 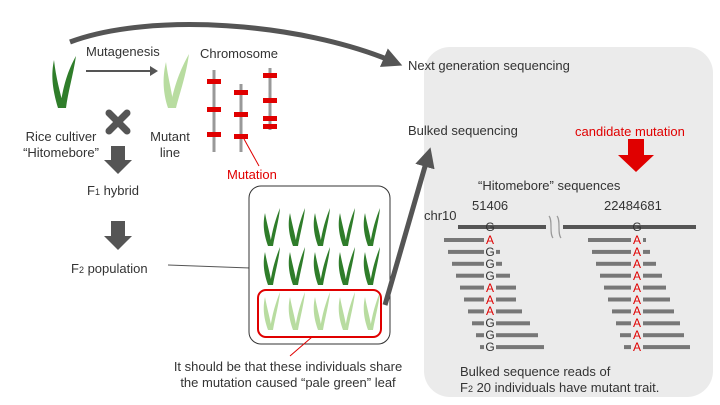 I want to click on note-pointer, so click(x=301, y=346).